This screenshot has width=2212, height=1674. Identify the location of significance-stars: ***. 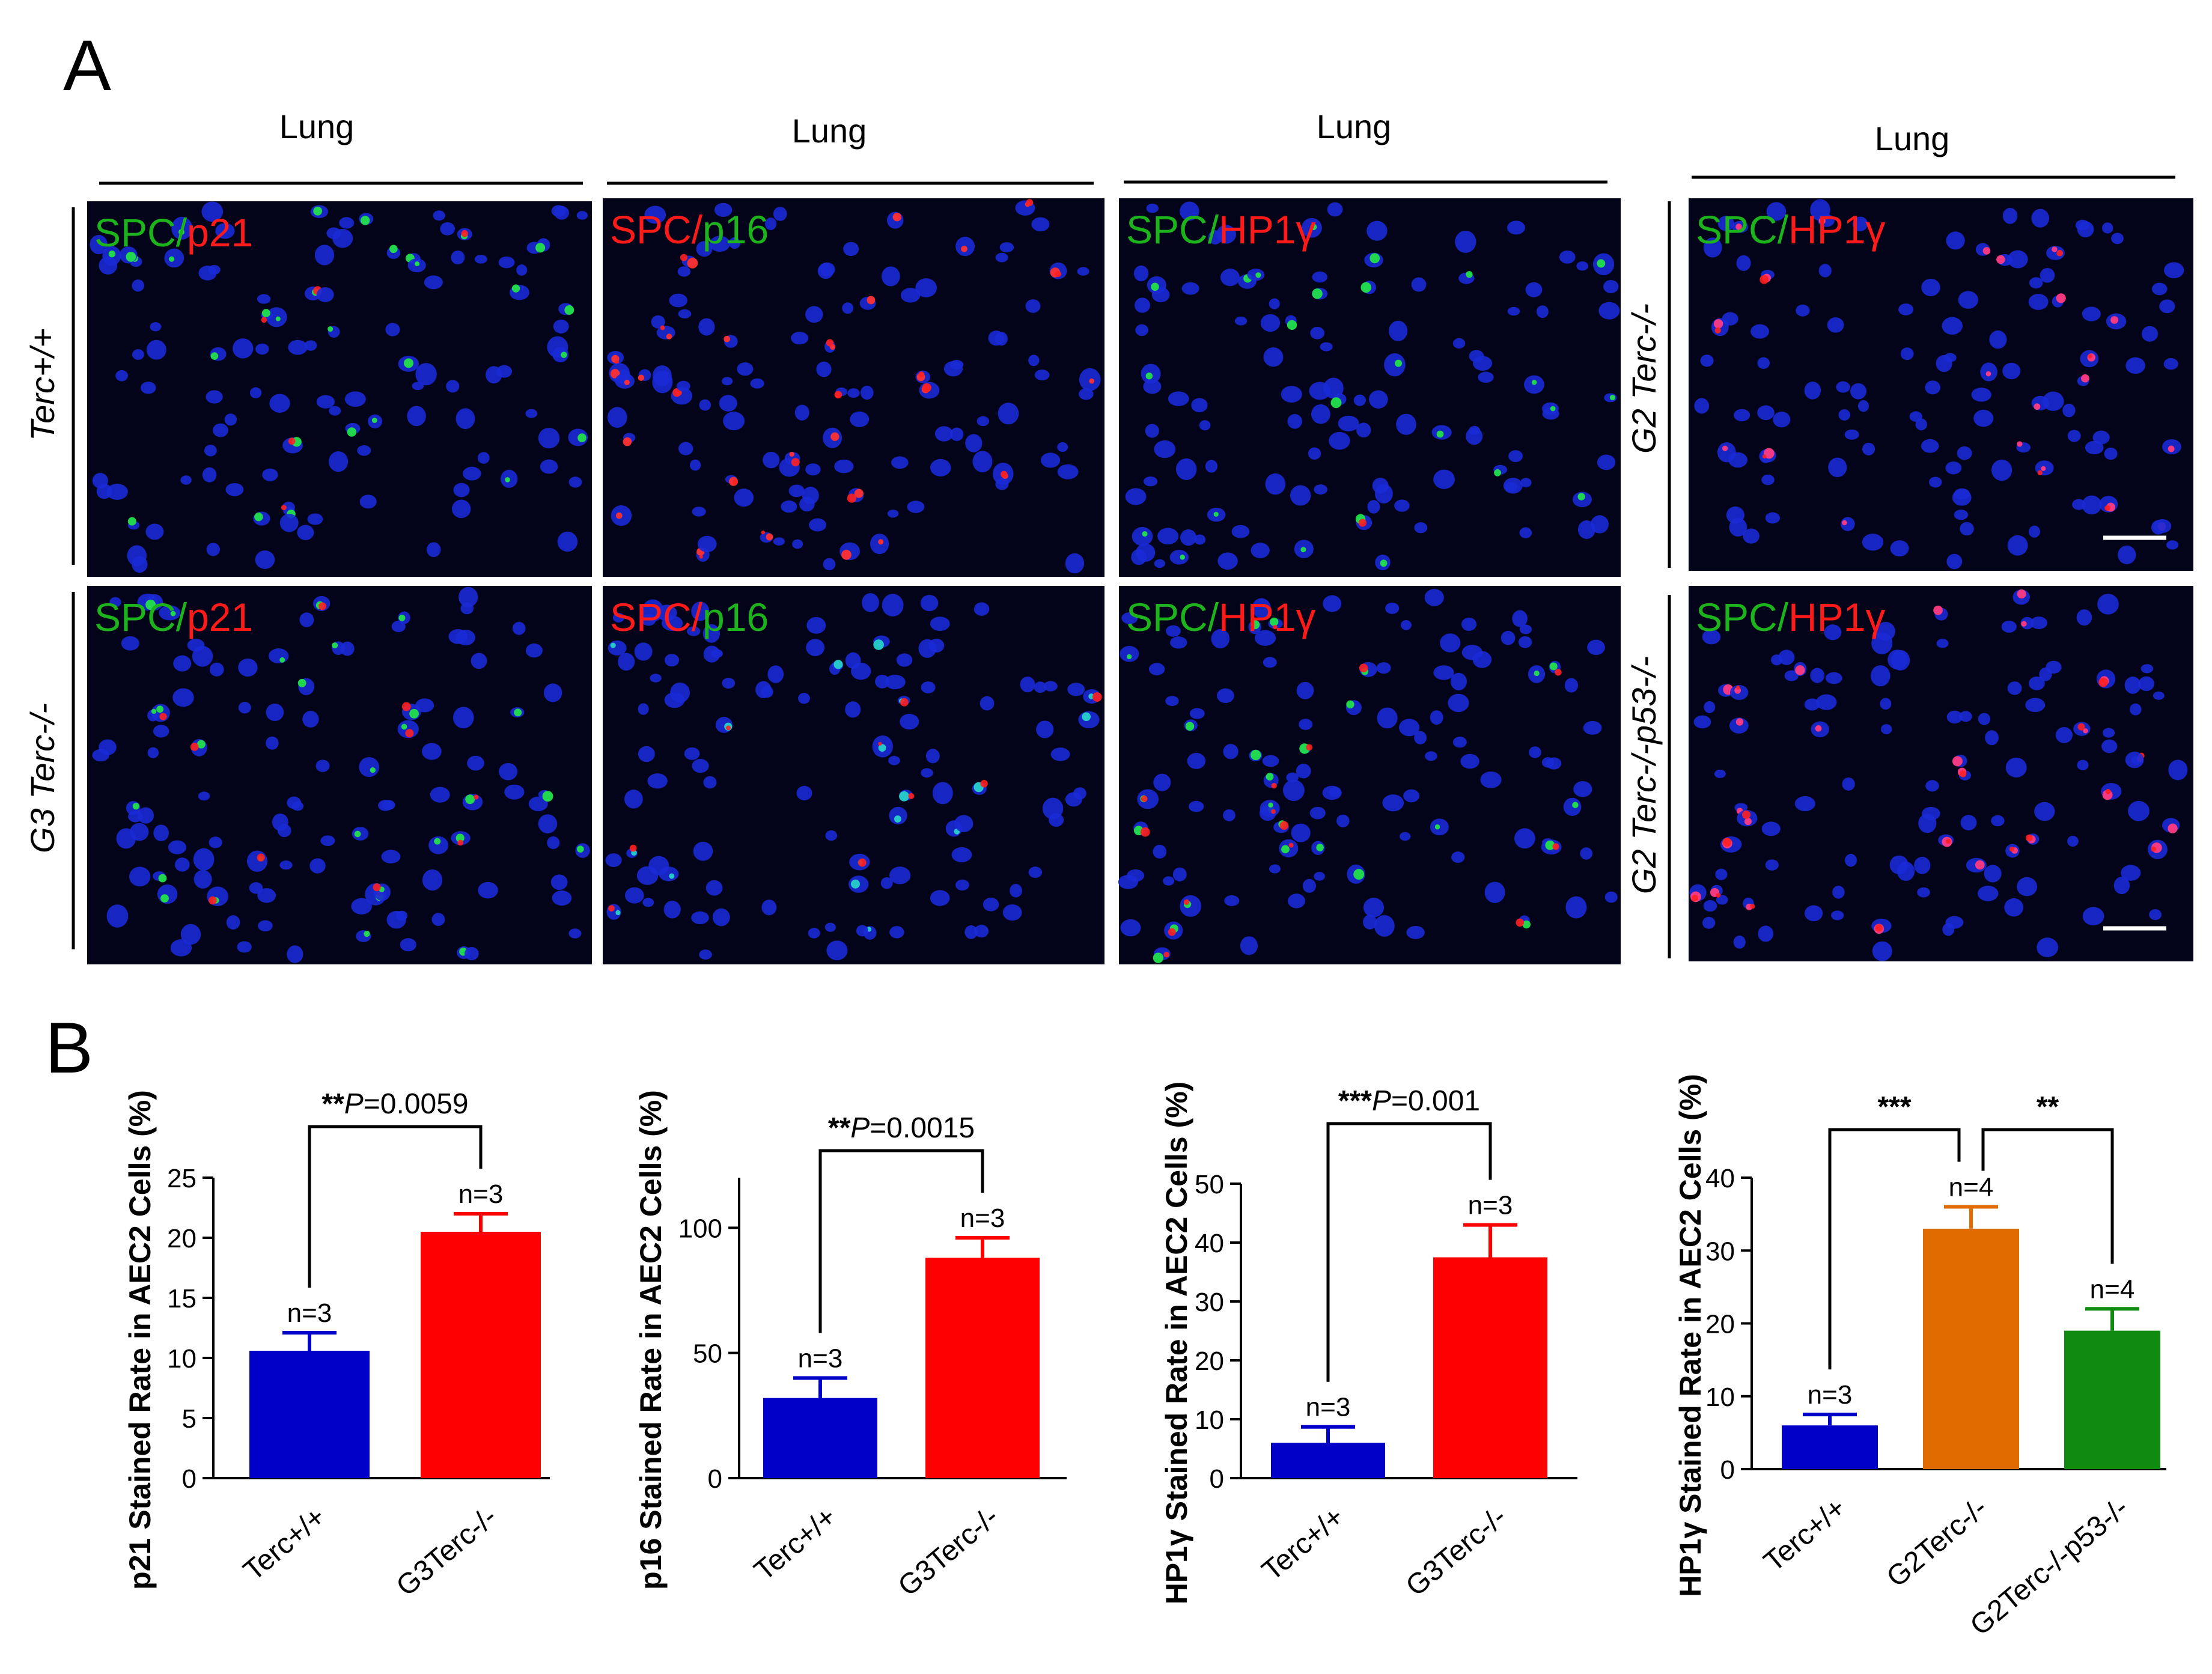
(1355, 1101).